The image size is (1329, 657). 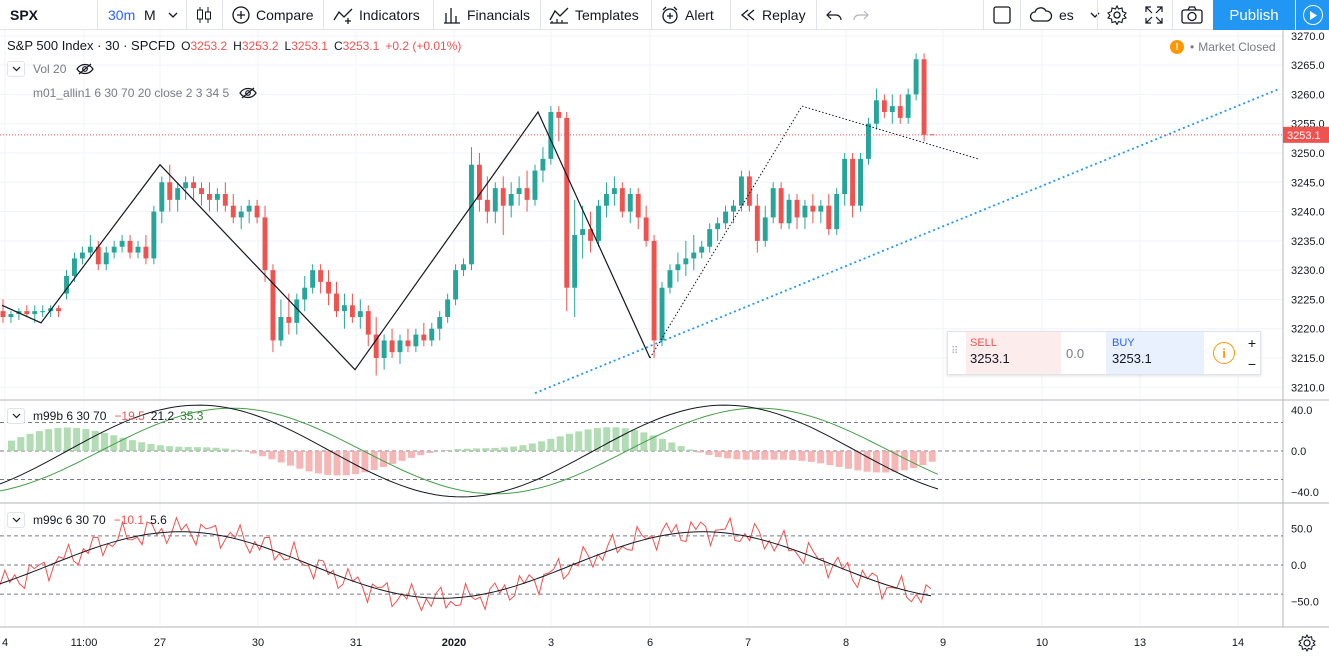 I want to click on volume-label: Vol 20, so click(x=50, y=69).